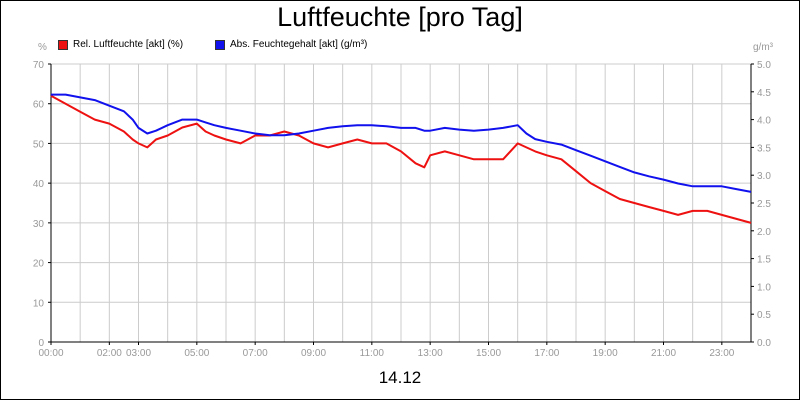 The width and height of the screenshot is (800, 400). I want to click on x-tick-label: 23:00, so click(721, 353).